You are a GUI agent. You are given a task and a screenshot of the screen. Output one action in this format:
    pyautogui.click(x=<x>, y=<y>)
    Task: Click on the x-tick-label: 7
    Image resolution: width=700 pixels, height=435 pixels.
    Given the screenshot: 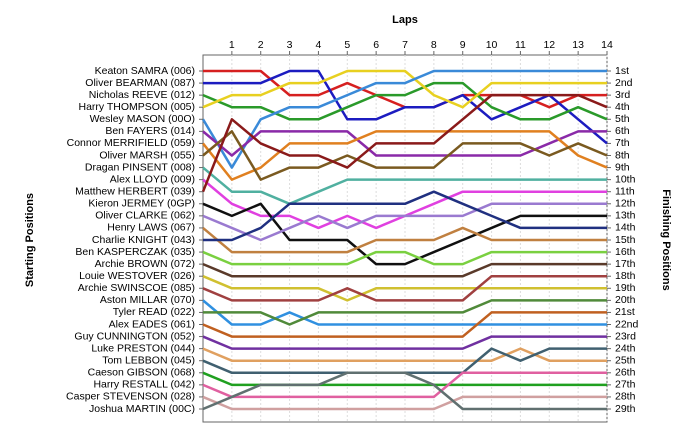 What is the action you would take?
    pyautogui.click(x=405, y=45)
    